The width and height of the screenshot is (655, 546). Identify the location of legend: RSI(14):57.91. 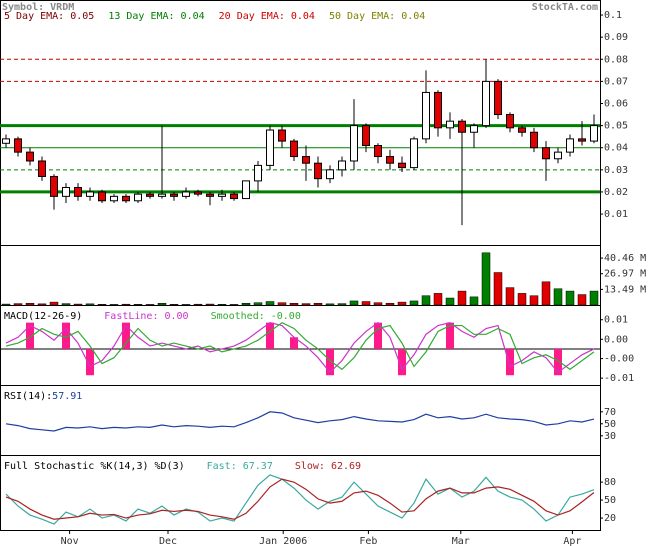
(43, 396).